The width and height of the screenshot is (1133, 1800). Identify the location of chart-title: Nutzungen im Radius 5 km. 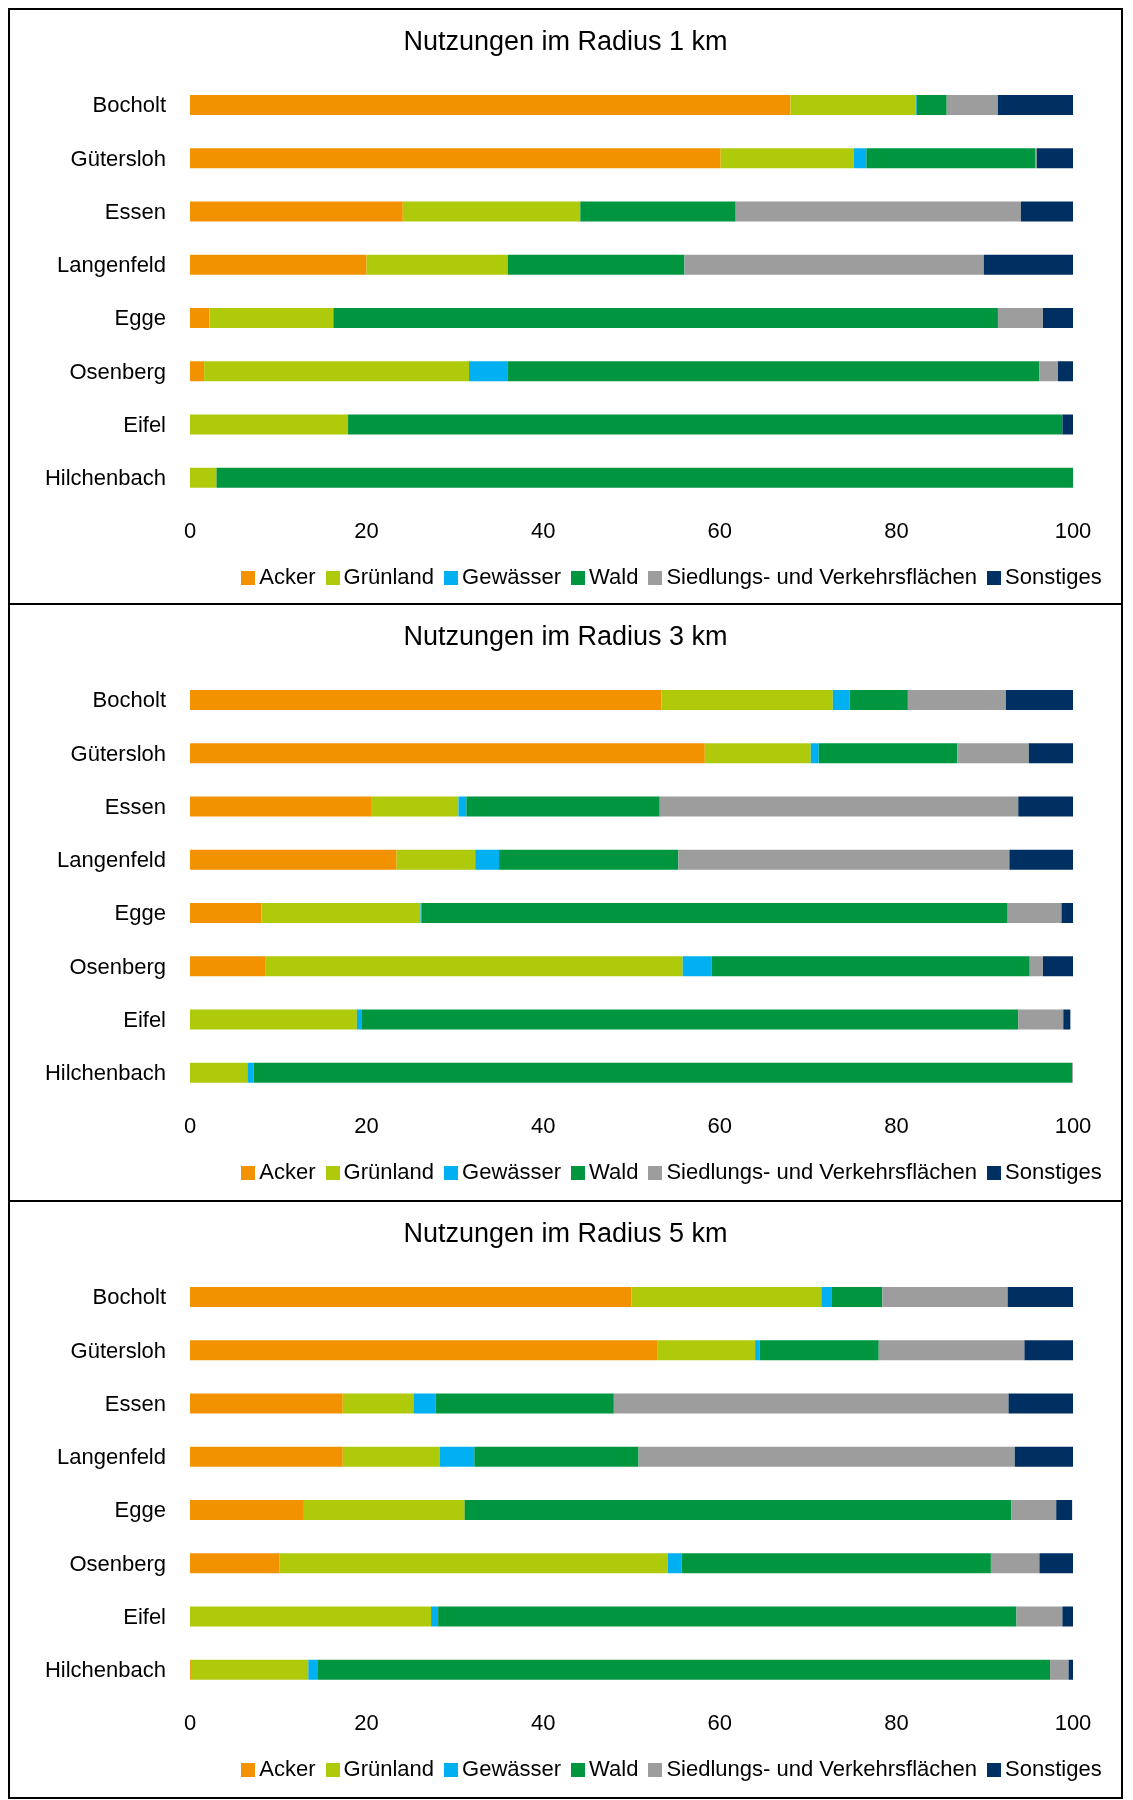
(565, 1233).